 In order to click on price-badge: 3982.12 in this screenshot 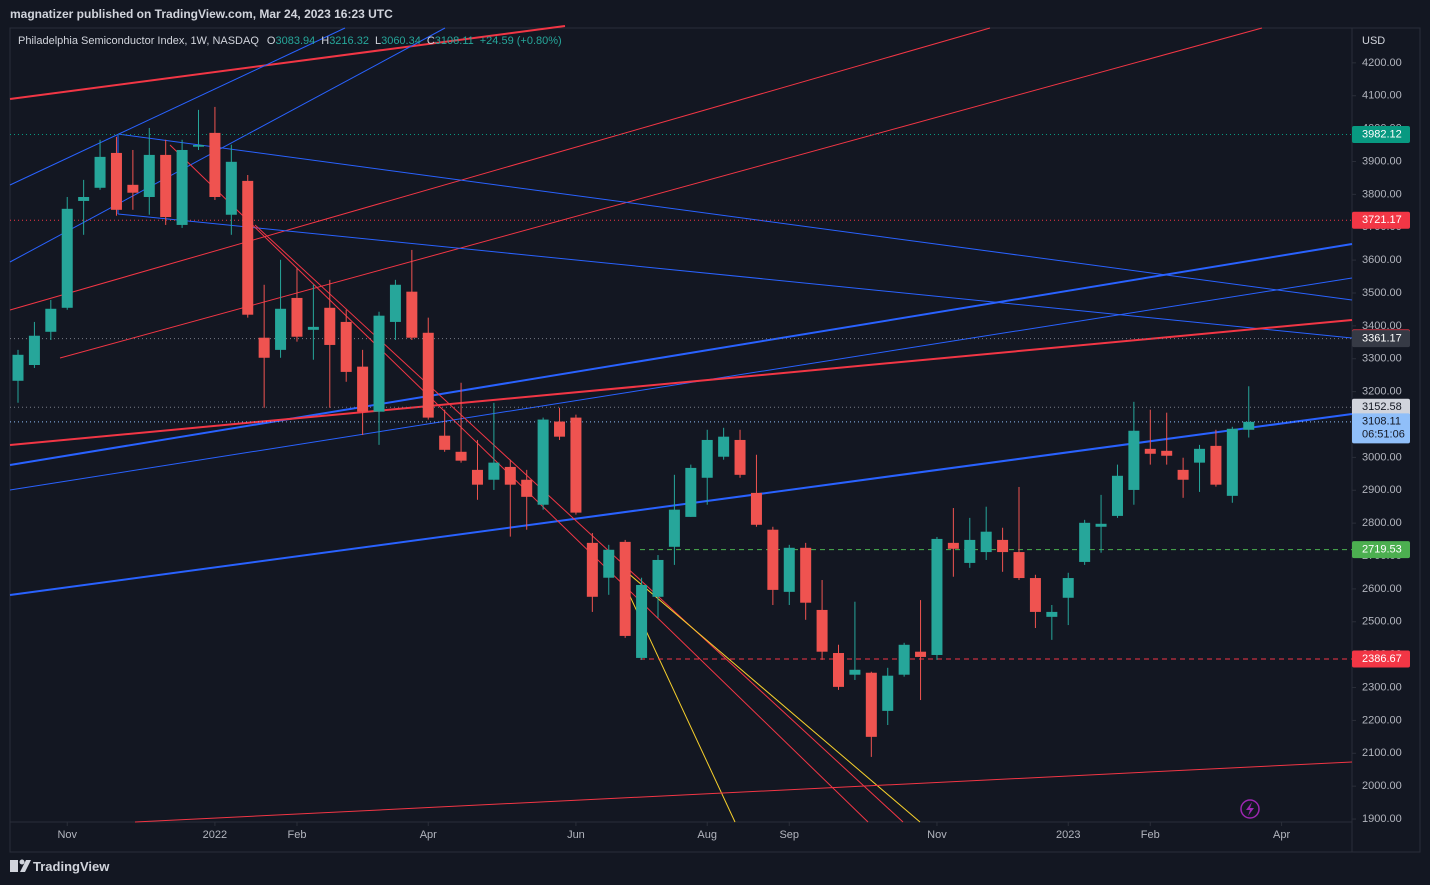, I will do `click(1382, 134)`.